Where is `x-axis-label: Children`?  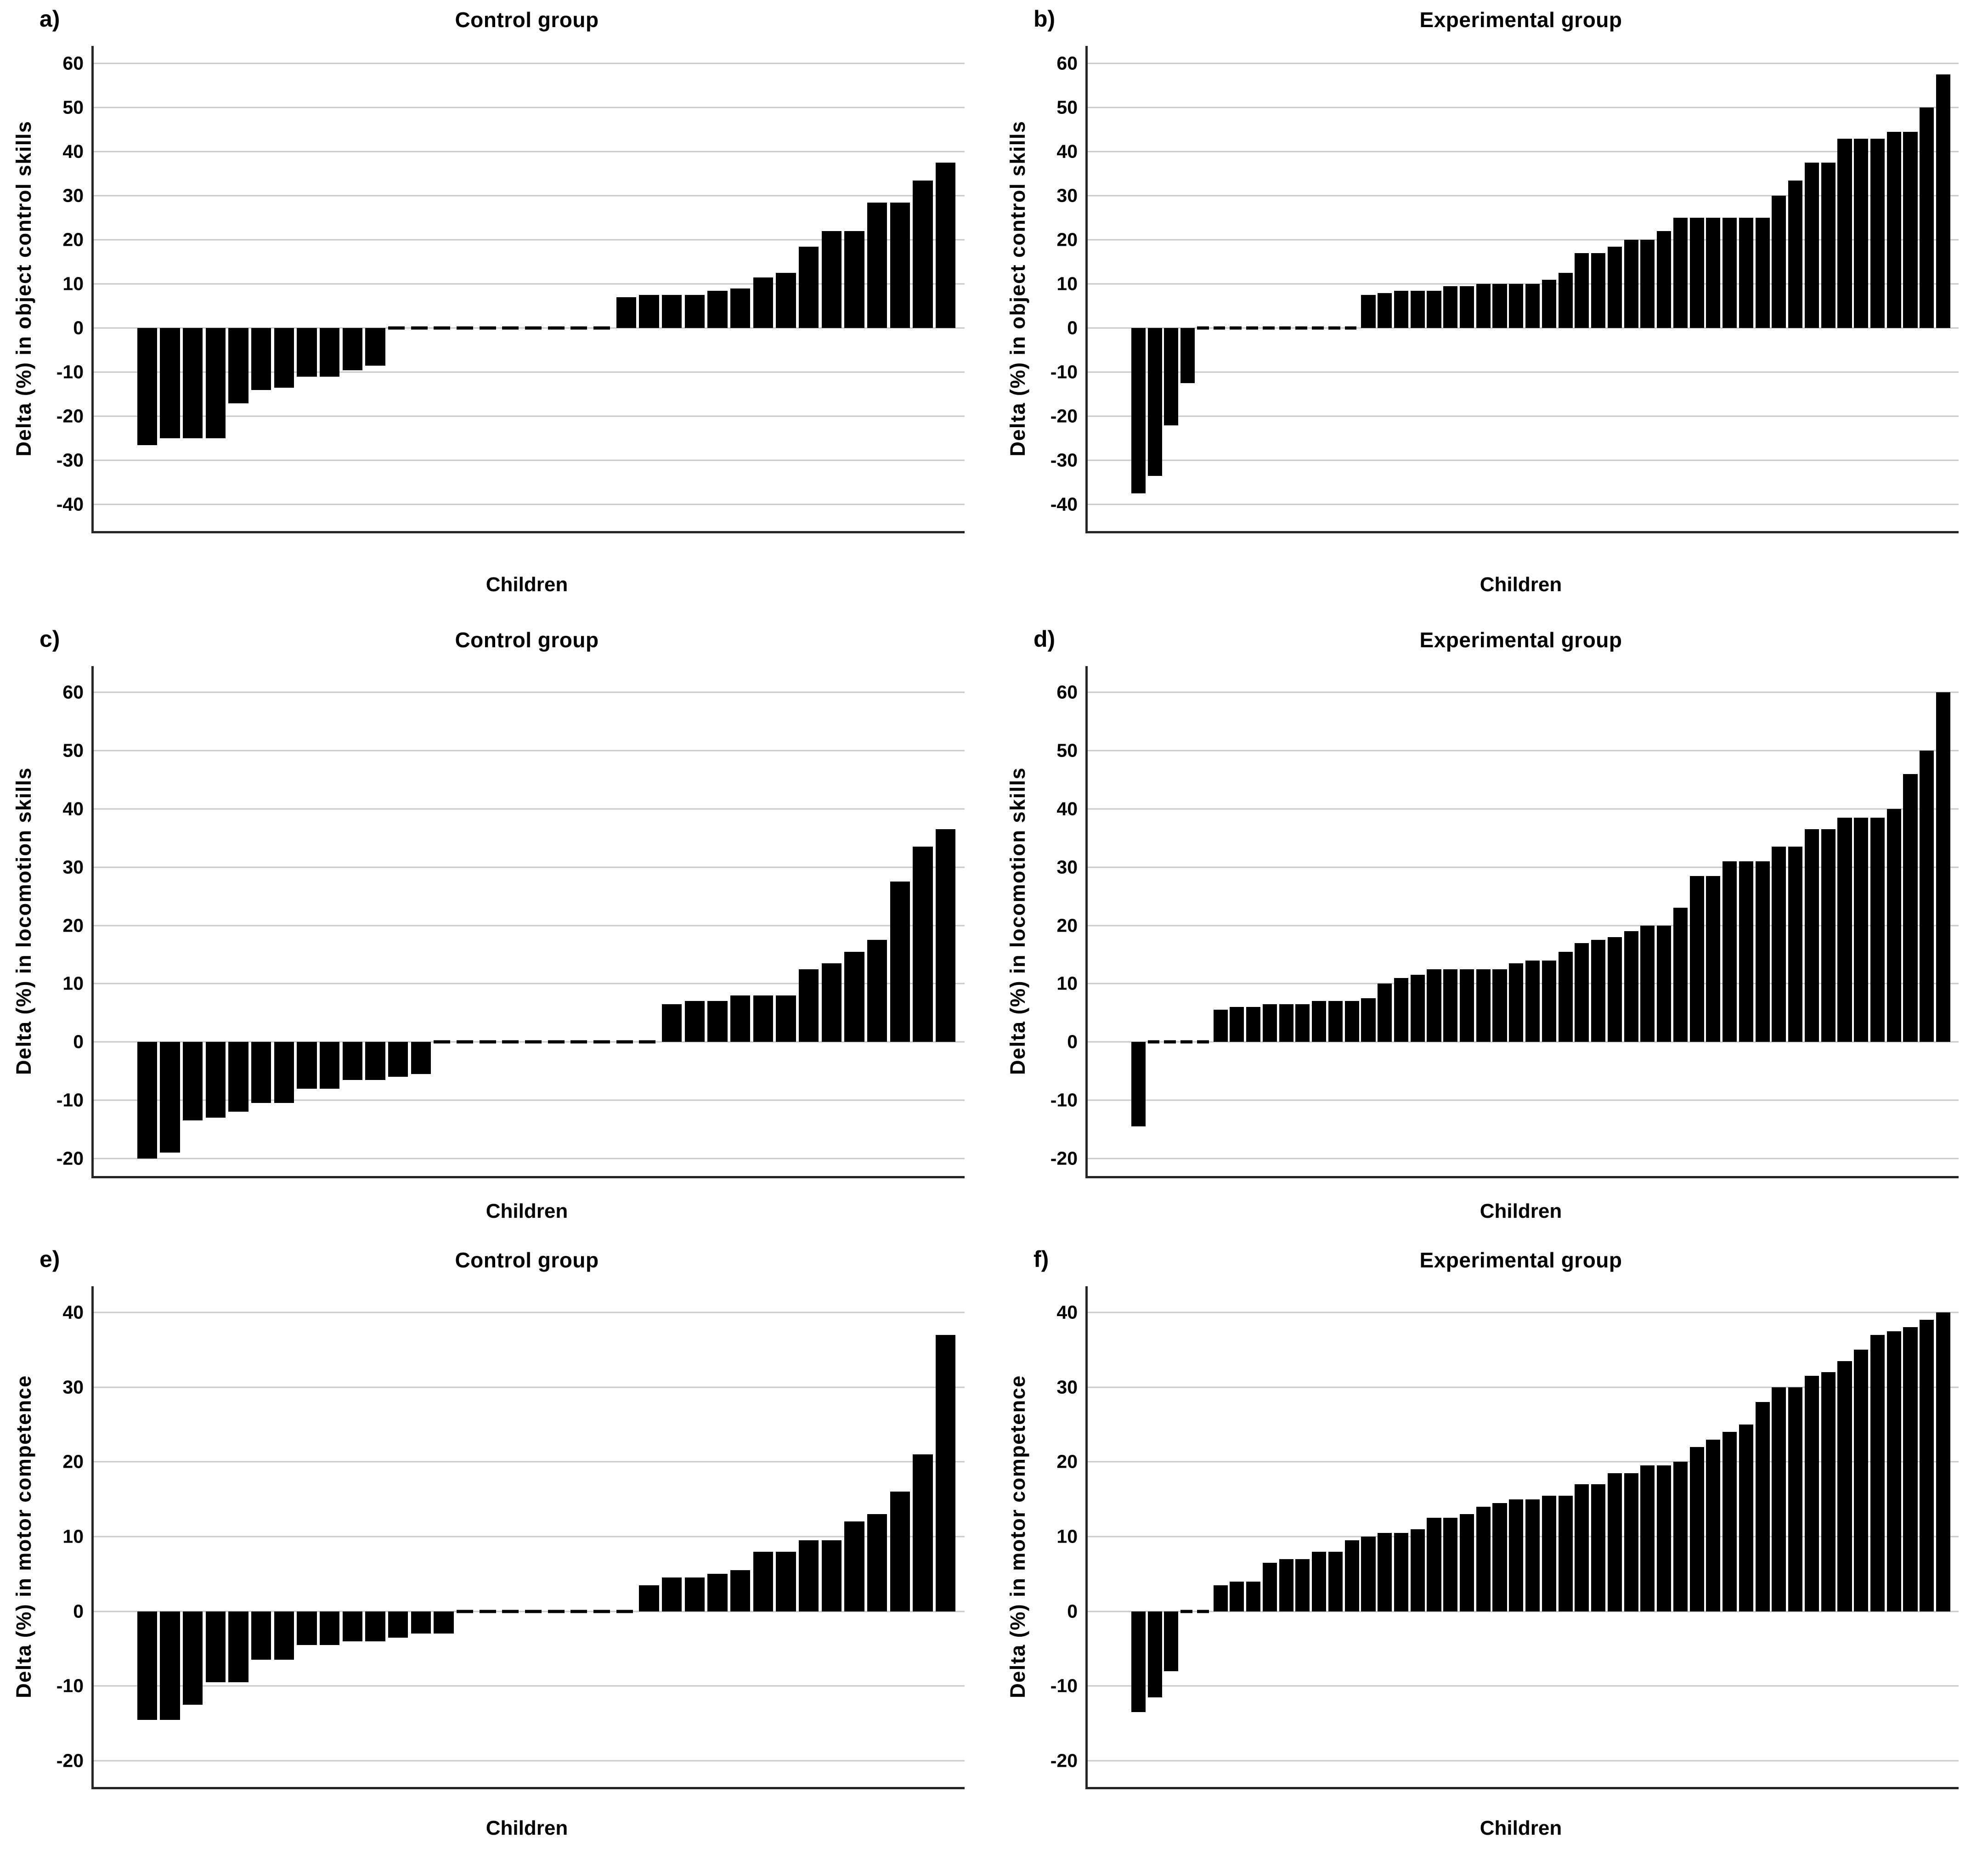 x-axis-label: Children is located at coordinates (1521, 584).